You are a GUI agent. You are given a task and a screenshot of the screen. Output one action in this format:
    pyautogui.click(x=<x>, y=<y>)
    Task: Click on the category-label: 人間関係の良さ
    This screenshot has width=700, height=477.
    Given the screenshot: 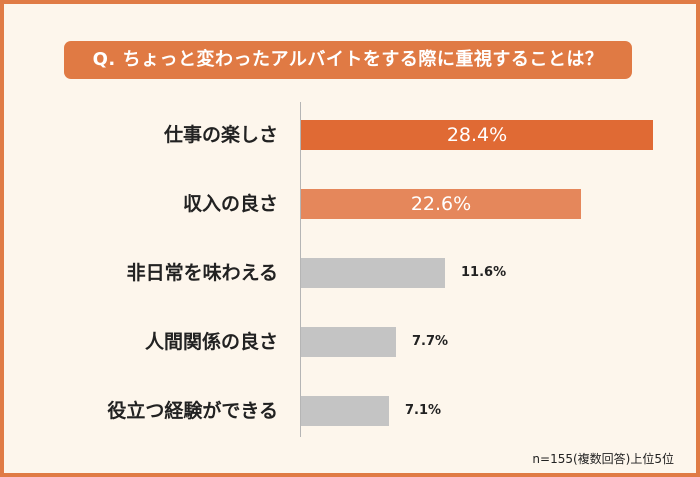 What is the action you would take?
    pyautogui.click(x=211, y=342)
    